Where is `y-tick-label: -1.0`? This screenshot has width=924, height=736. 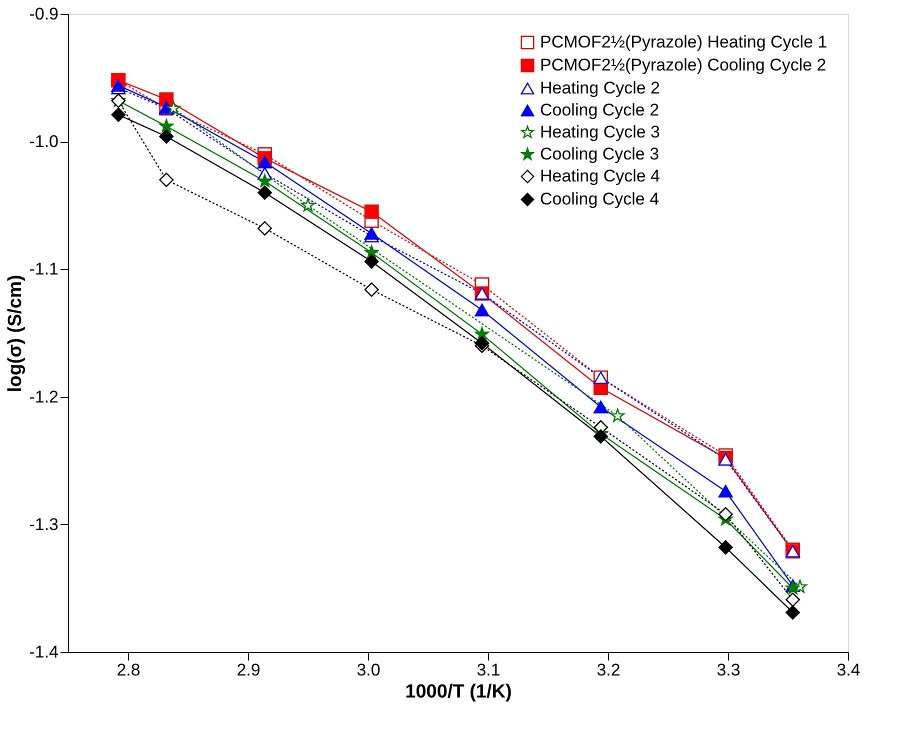 y-tick-label: -1.0 is located at coordinates (43, 142).